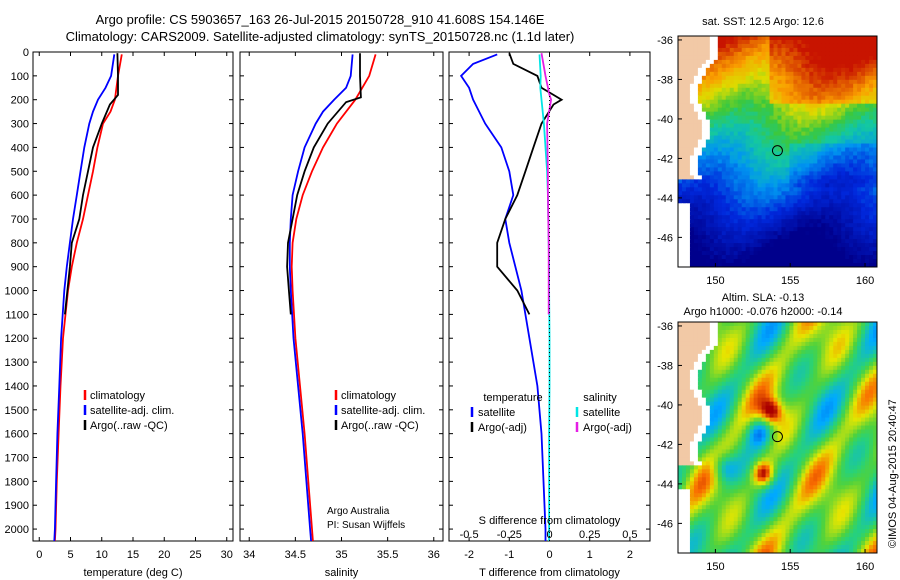 The image size is (900, 580). I want to click on temperature-series-satellite-adj-clim-, so click(84, 298).